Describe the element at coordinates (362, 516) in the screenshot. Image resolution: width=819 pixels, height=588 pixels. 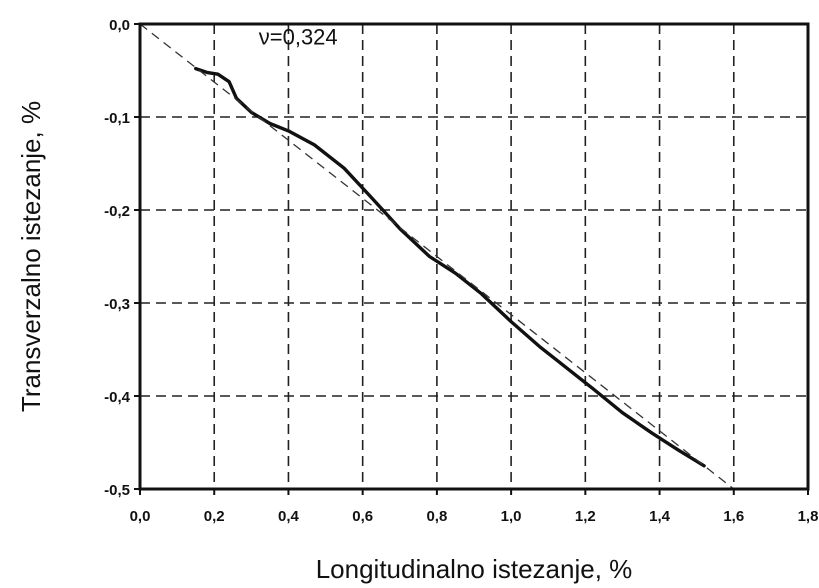
I see `x-tick-label: 0,6` at that location.